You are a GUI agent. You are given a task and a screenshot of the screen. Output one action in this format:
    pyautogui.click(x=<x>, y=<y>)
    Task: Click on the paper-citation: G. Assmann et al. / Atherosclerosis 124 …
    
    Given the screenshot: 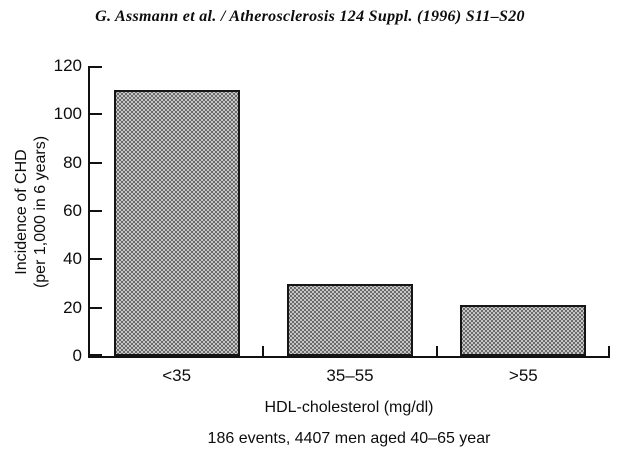 What is the action you would take?
    pyautogui.click(x=310, y=16)
    